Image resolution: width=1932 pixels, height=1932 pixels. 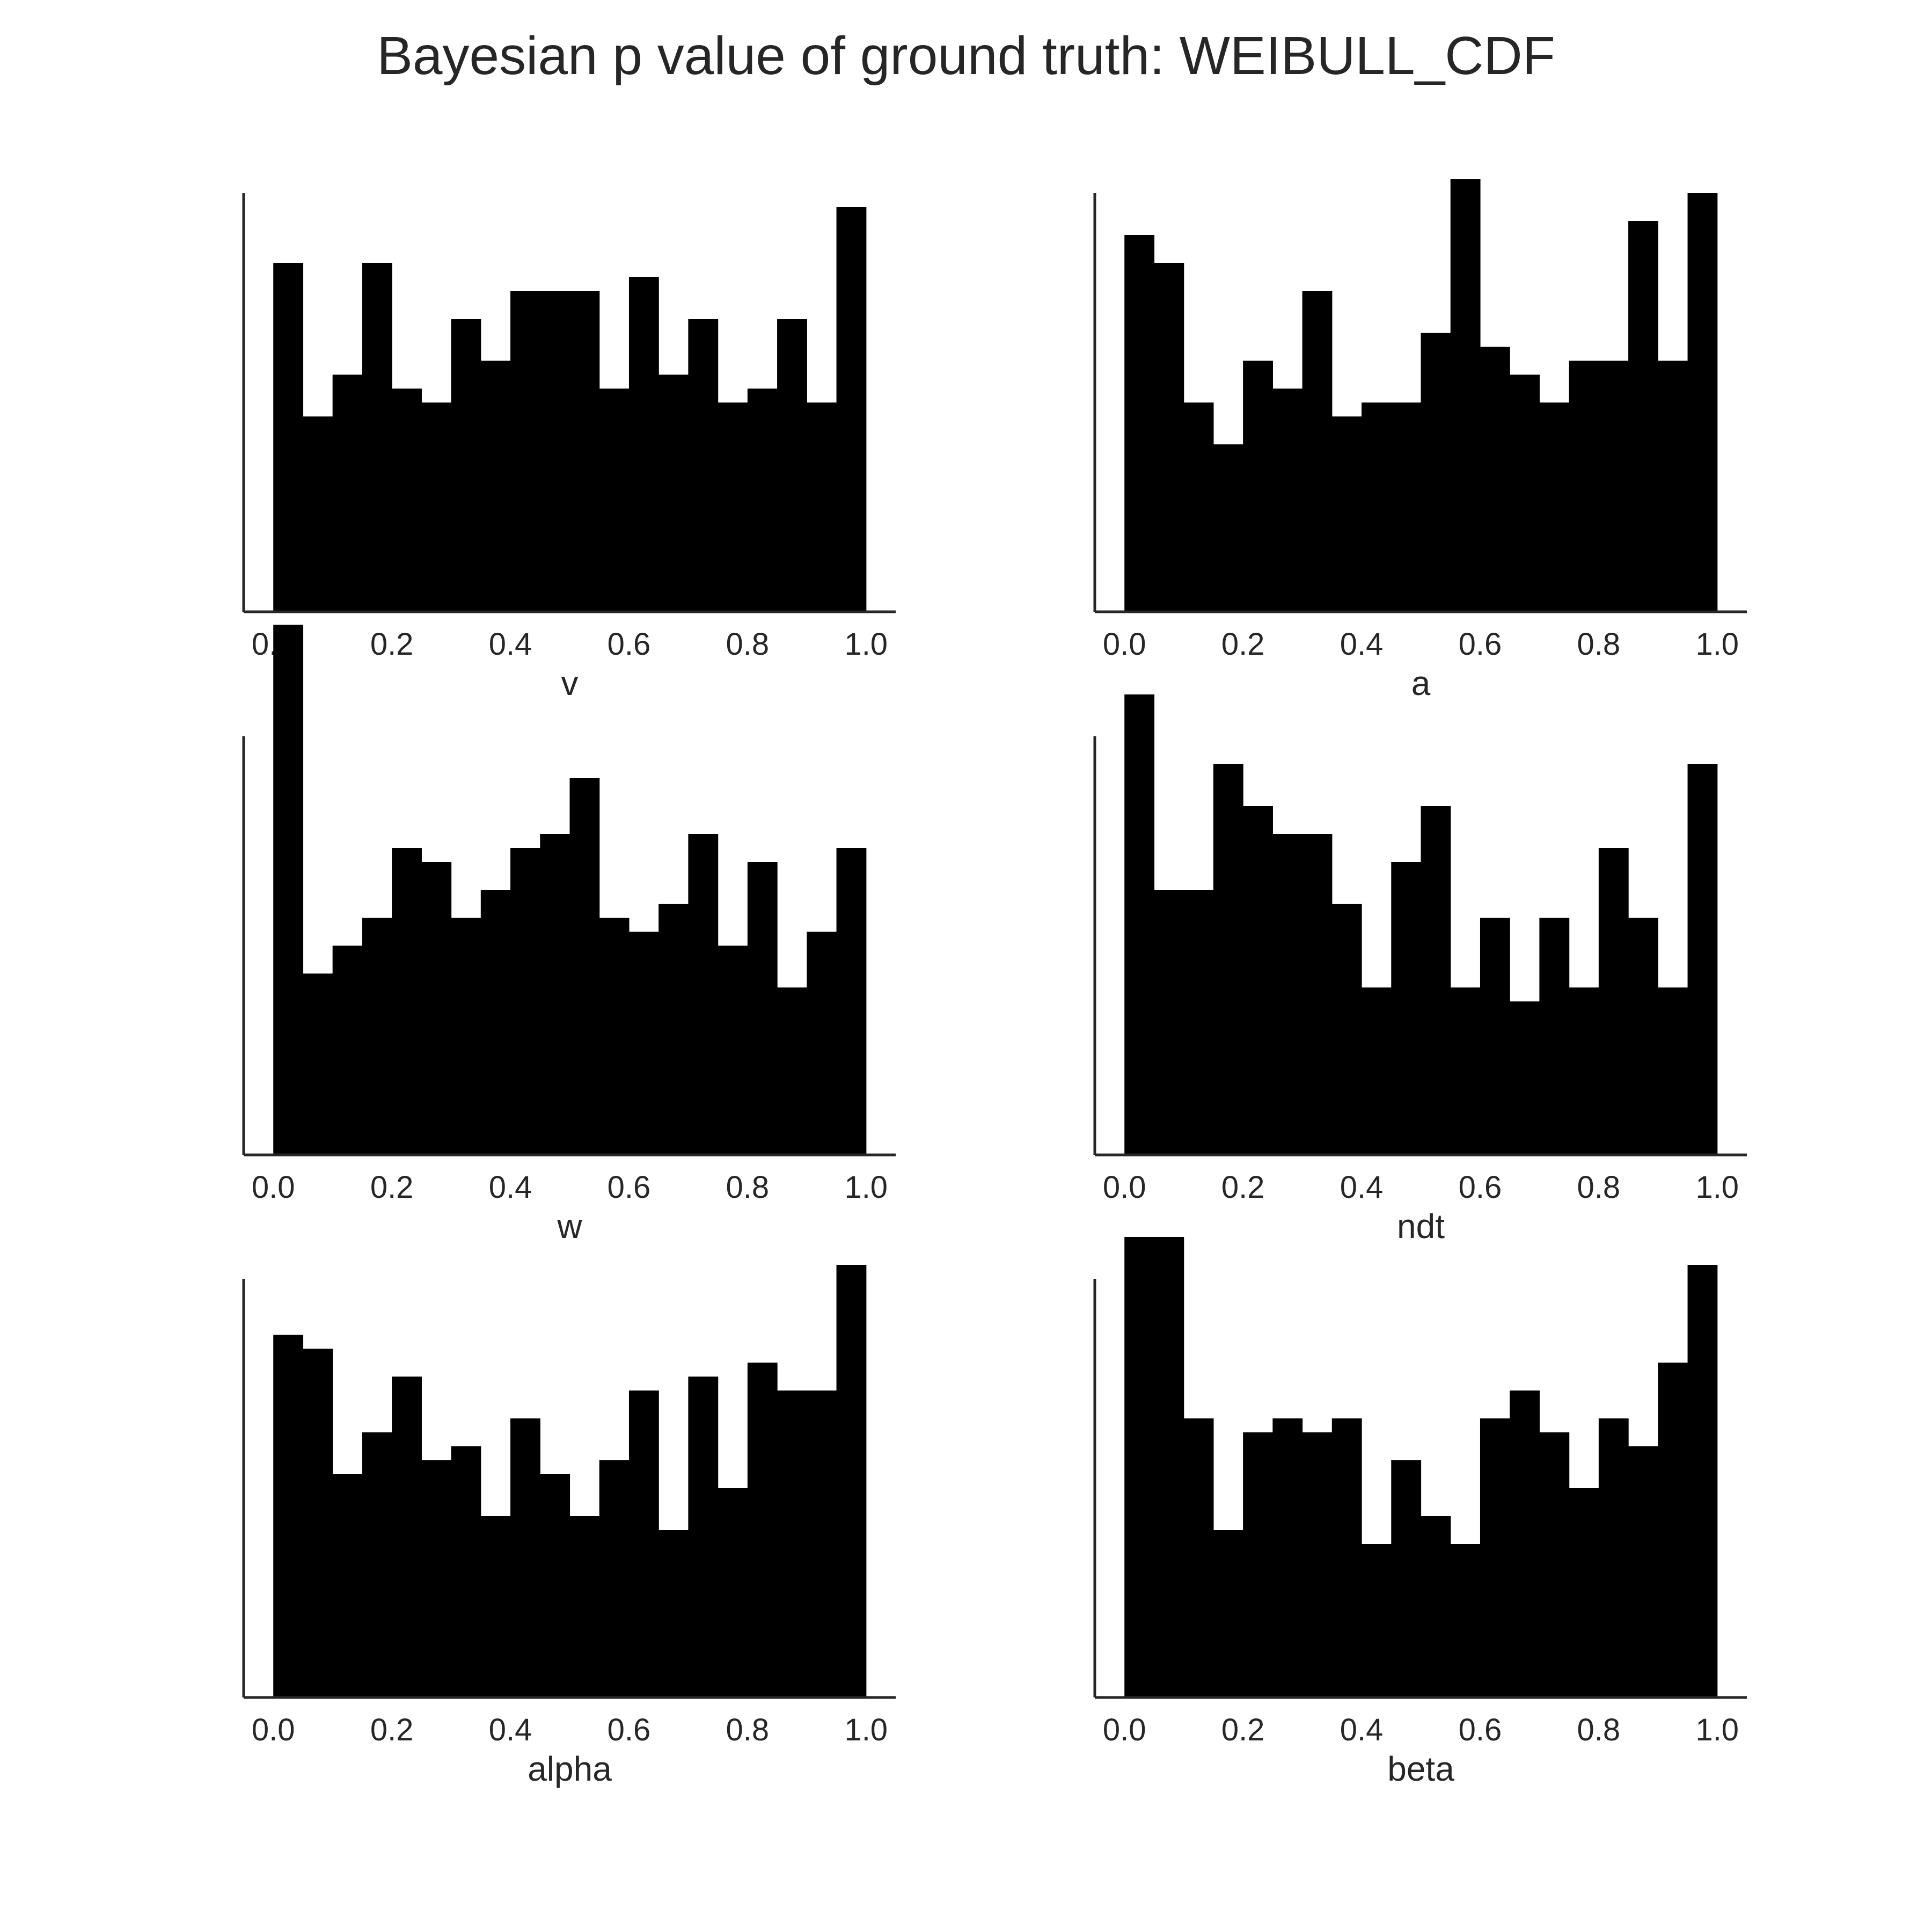 I want to click on subplot-w: 0.0 0.2 0.4 0.6 0.8 1.0 w, so click(x=569, y=935).